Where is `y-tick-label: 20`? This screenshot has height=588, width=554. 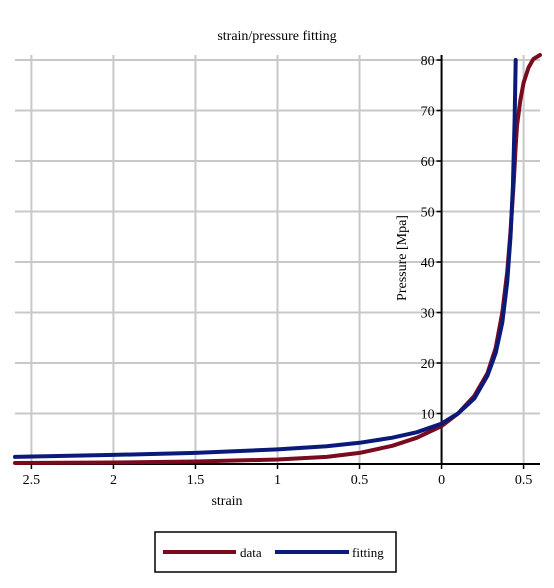
y-tick-label: 20 is located at coordinates (428, 364).